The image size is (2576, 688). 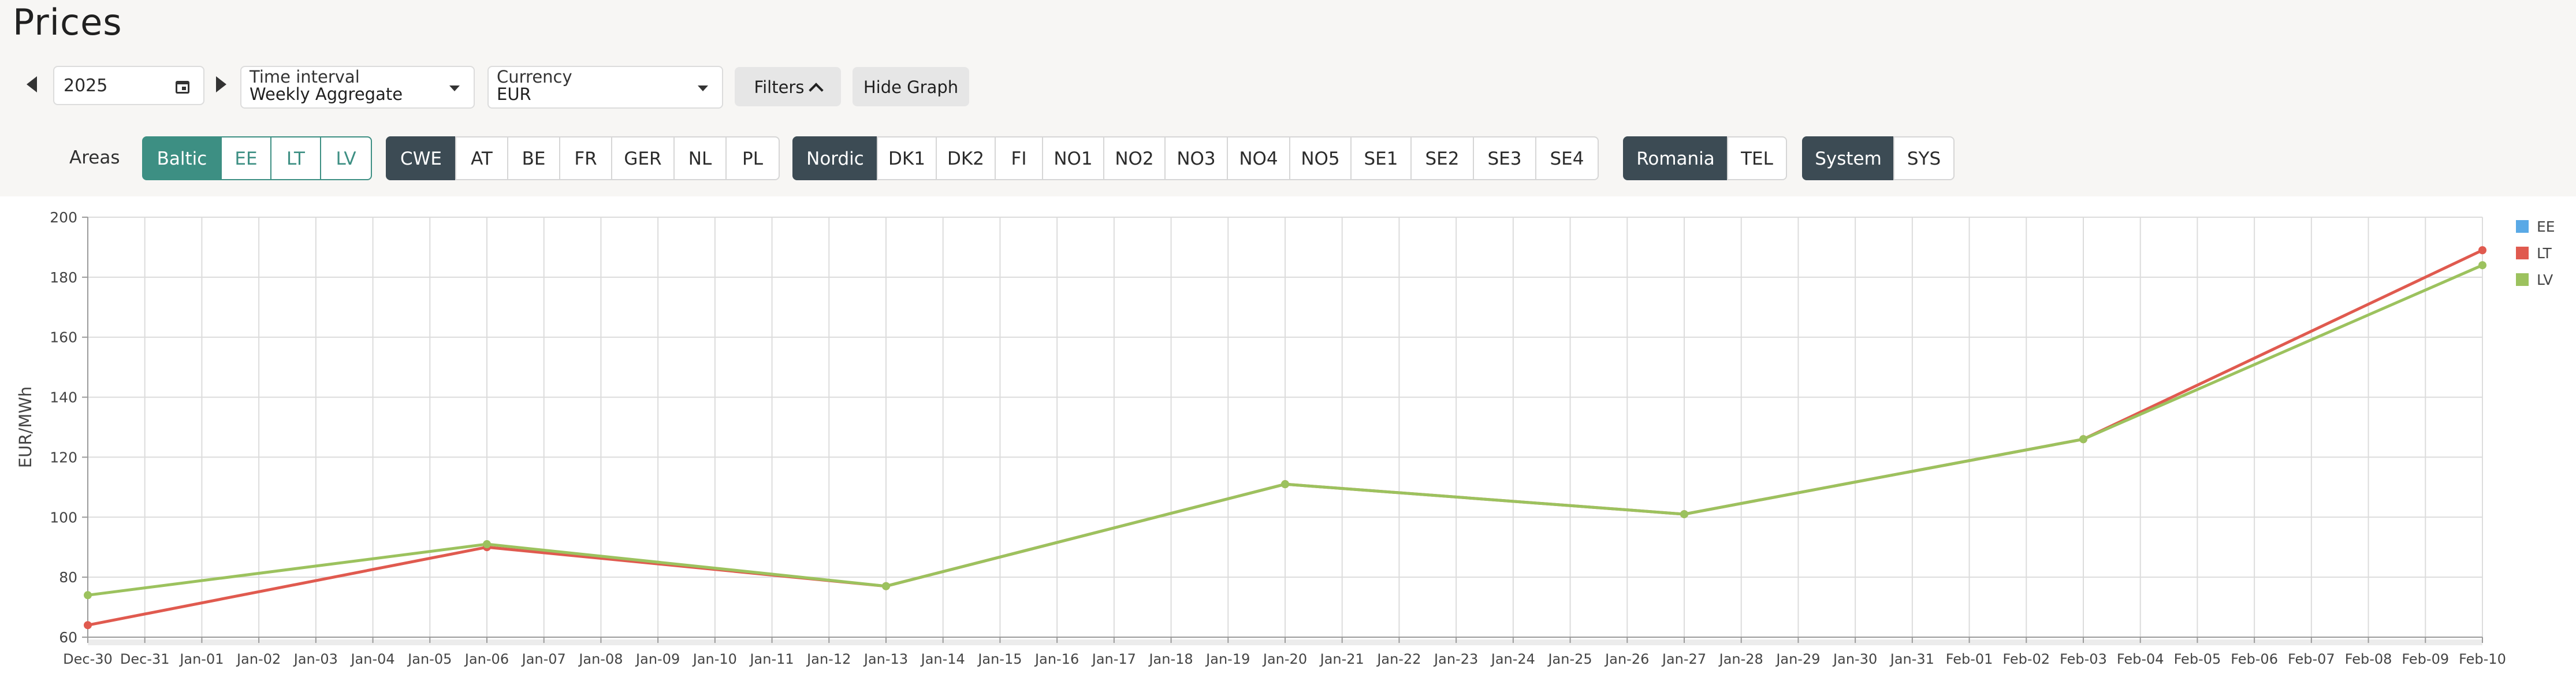 I want to click on area-button-dk2: DK2, so click(x=966, y=158).